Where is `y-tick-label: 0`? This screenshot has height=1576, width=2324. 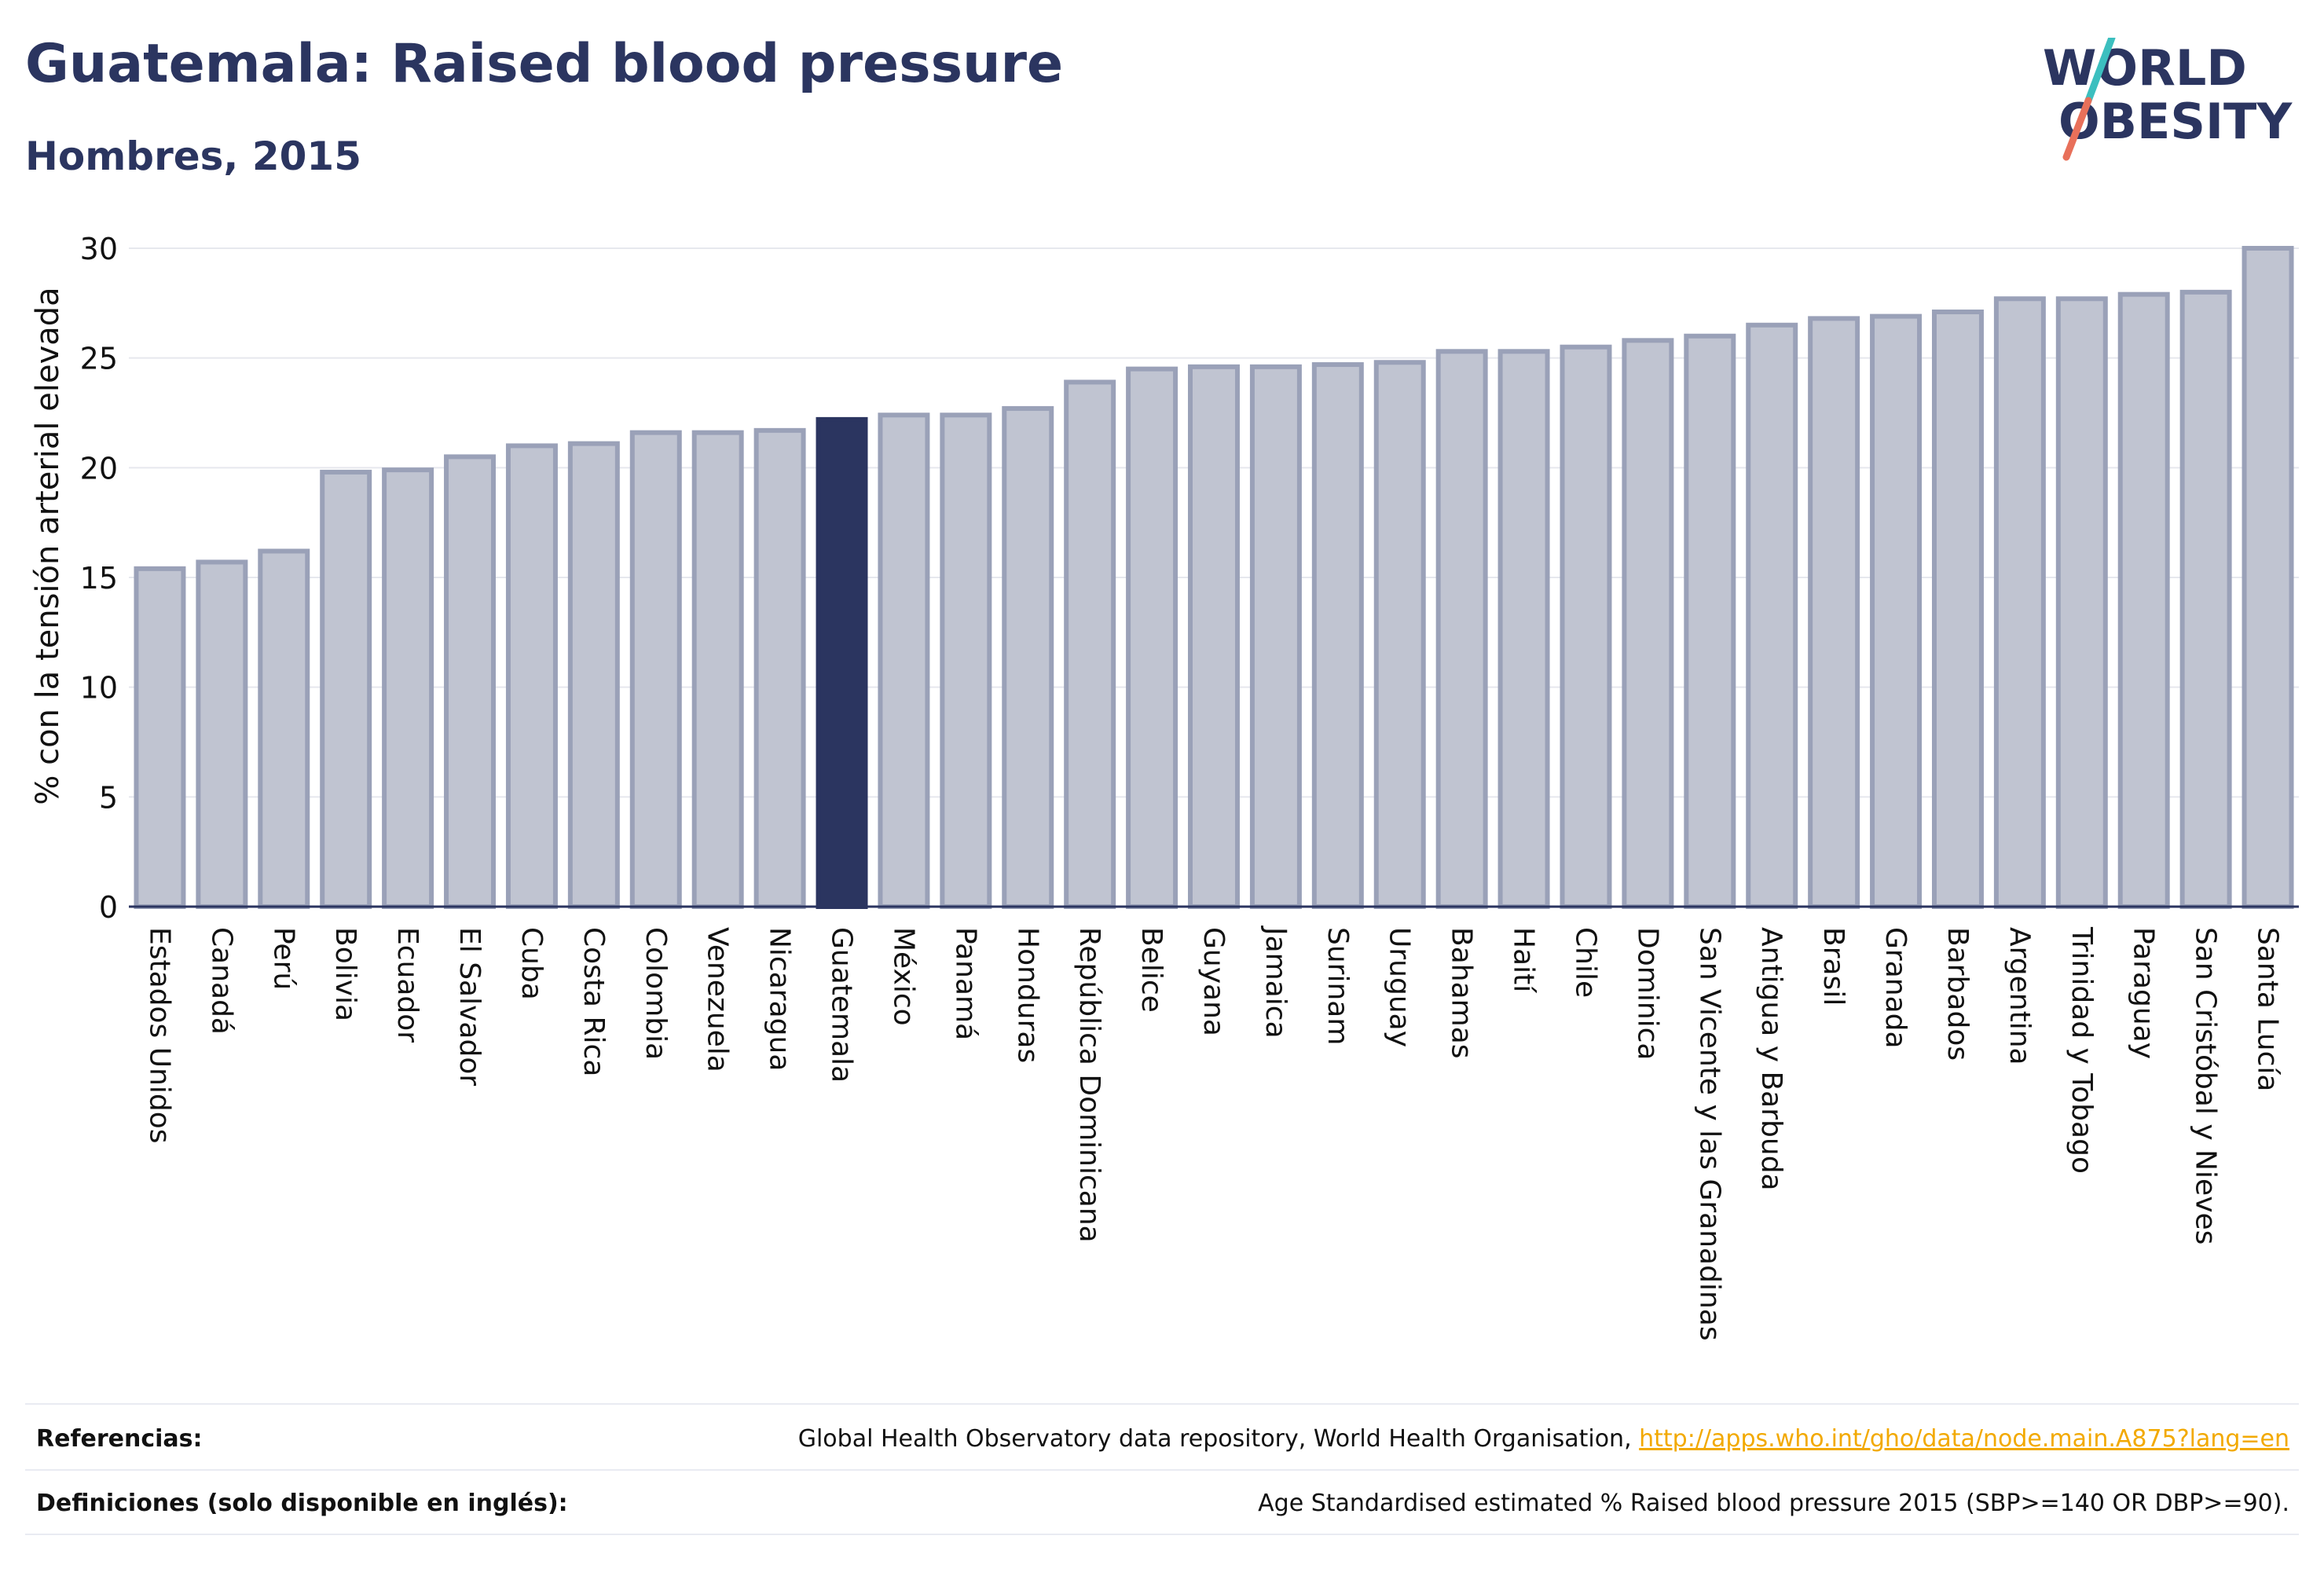
y-tick-label: 0 is located at coordinates (108, 907).